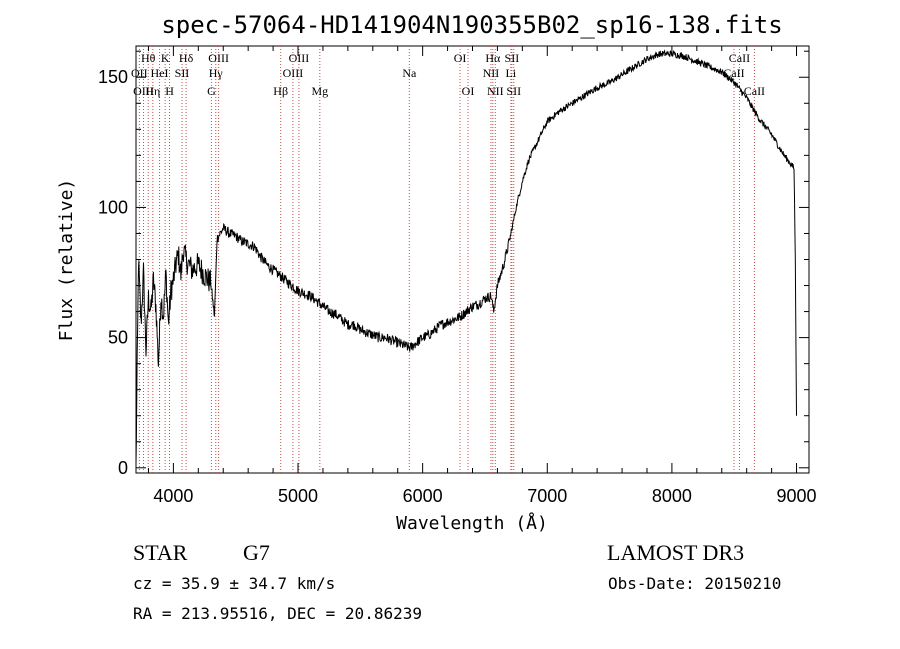 The height and width of the screenshot is (649, 900). What do you see at coordinates (675, 552) in the screenshot?
I see `survey-name: LAMOST DR3` at bounding box center [675, 552].